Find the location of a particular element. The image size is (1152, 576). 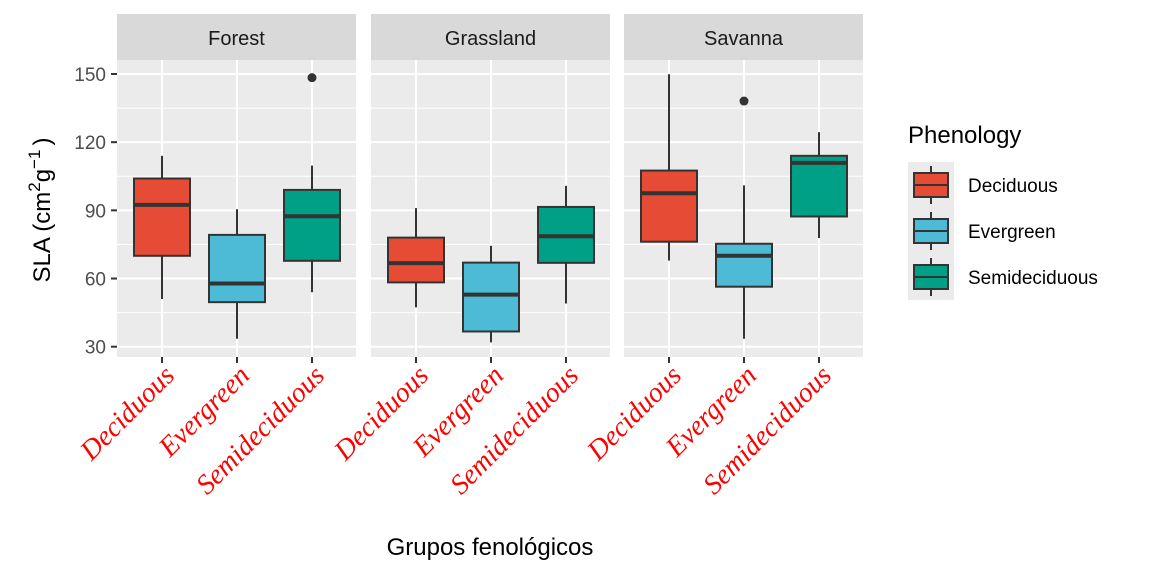

y-tick-label: 90 is located at coordinates (95, 211).